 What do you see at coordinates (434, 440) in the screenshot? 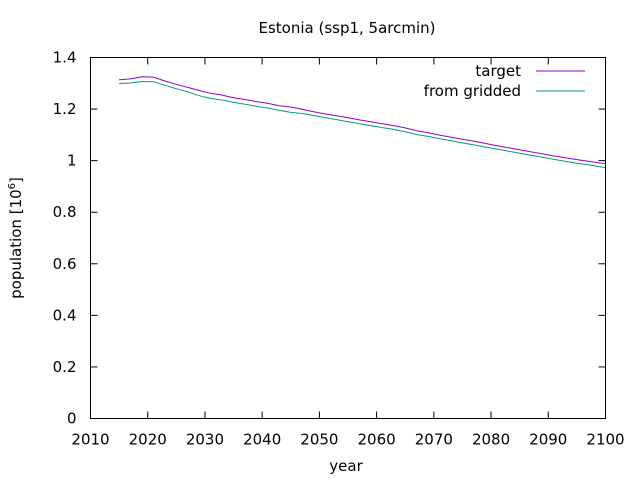
I see `x-tick-label: 2070` at bounding box center [434, 440].